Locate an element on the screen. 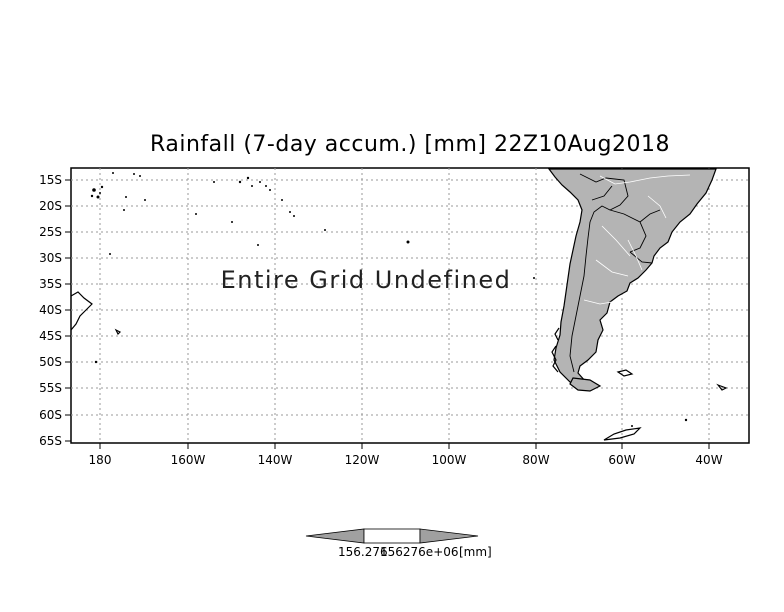  lat-tick-label: 65S is located at coordinates (50, 441).